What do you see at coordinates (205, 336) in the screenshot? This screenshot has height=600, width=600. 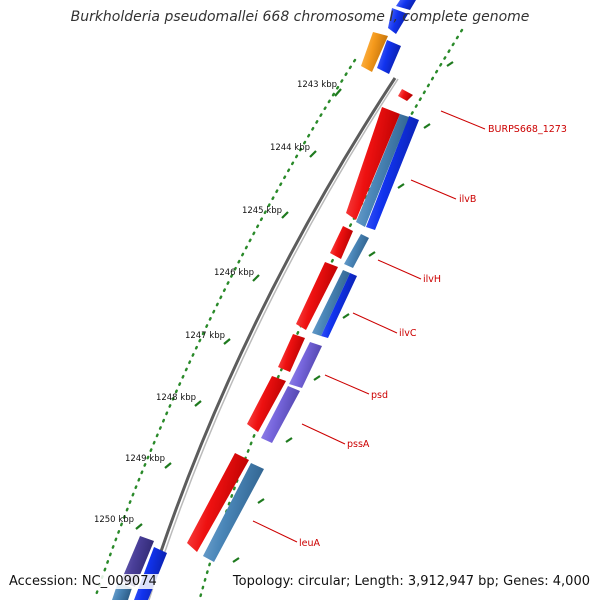 I see `tick-label: 1247 kbp` at bounding box center [205, 336].